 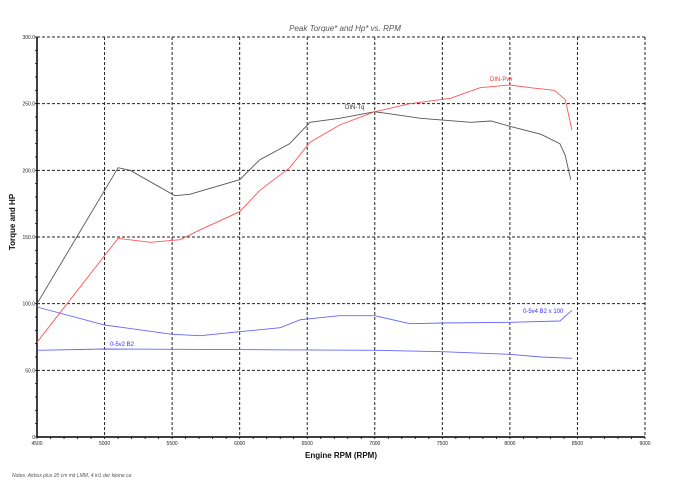 I want to click on chart-title: Peak Torque* and Hp* vs. RPM, so click(x=345, y=28).